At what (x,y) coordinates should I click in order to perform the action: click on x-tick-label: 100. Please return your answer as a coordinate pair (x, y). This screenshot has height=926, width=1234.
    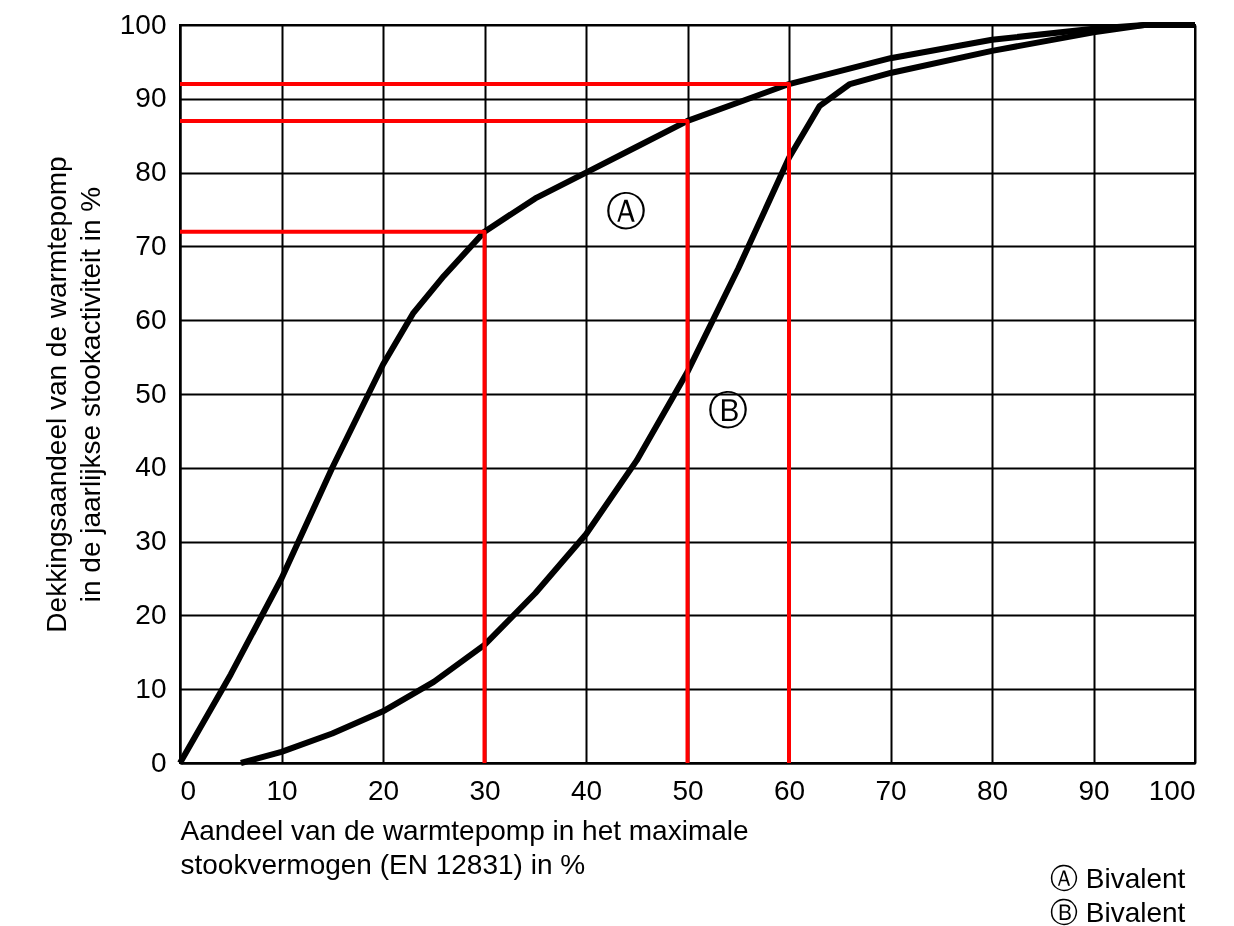
    Looking at the image, I should click on (1172, 790).